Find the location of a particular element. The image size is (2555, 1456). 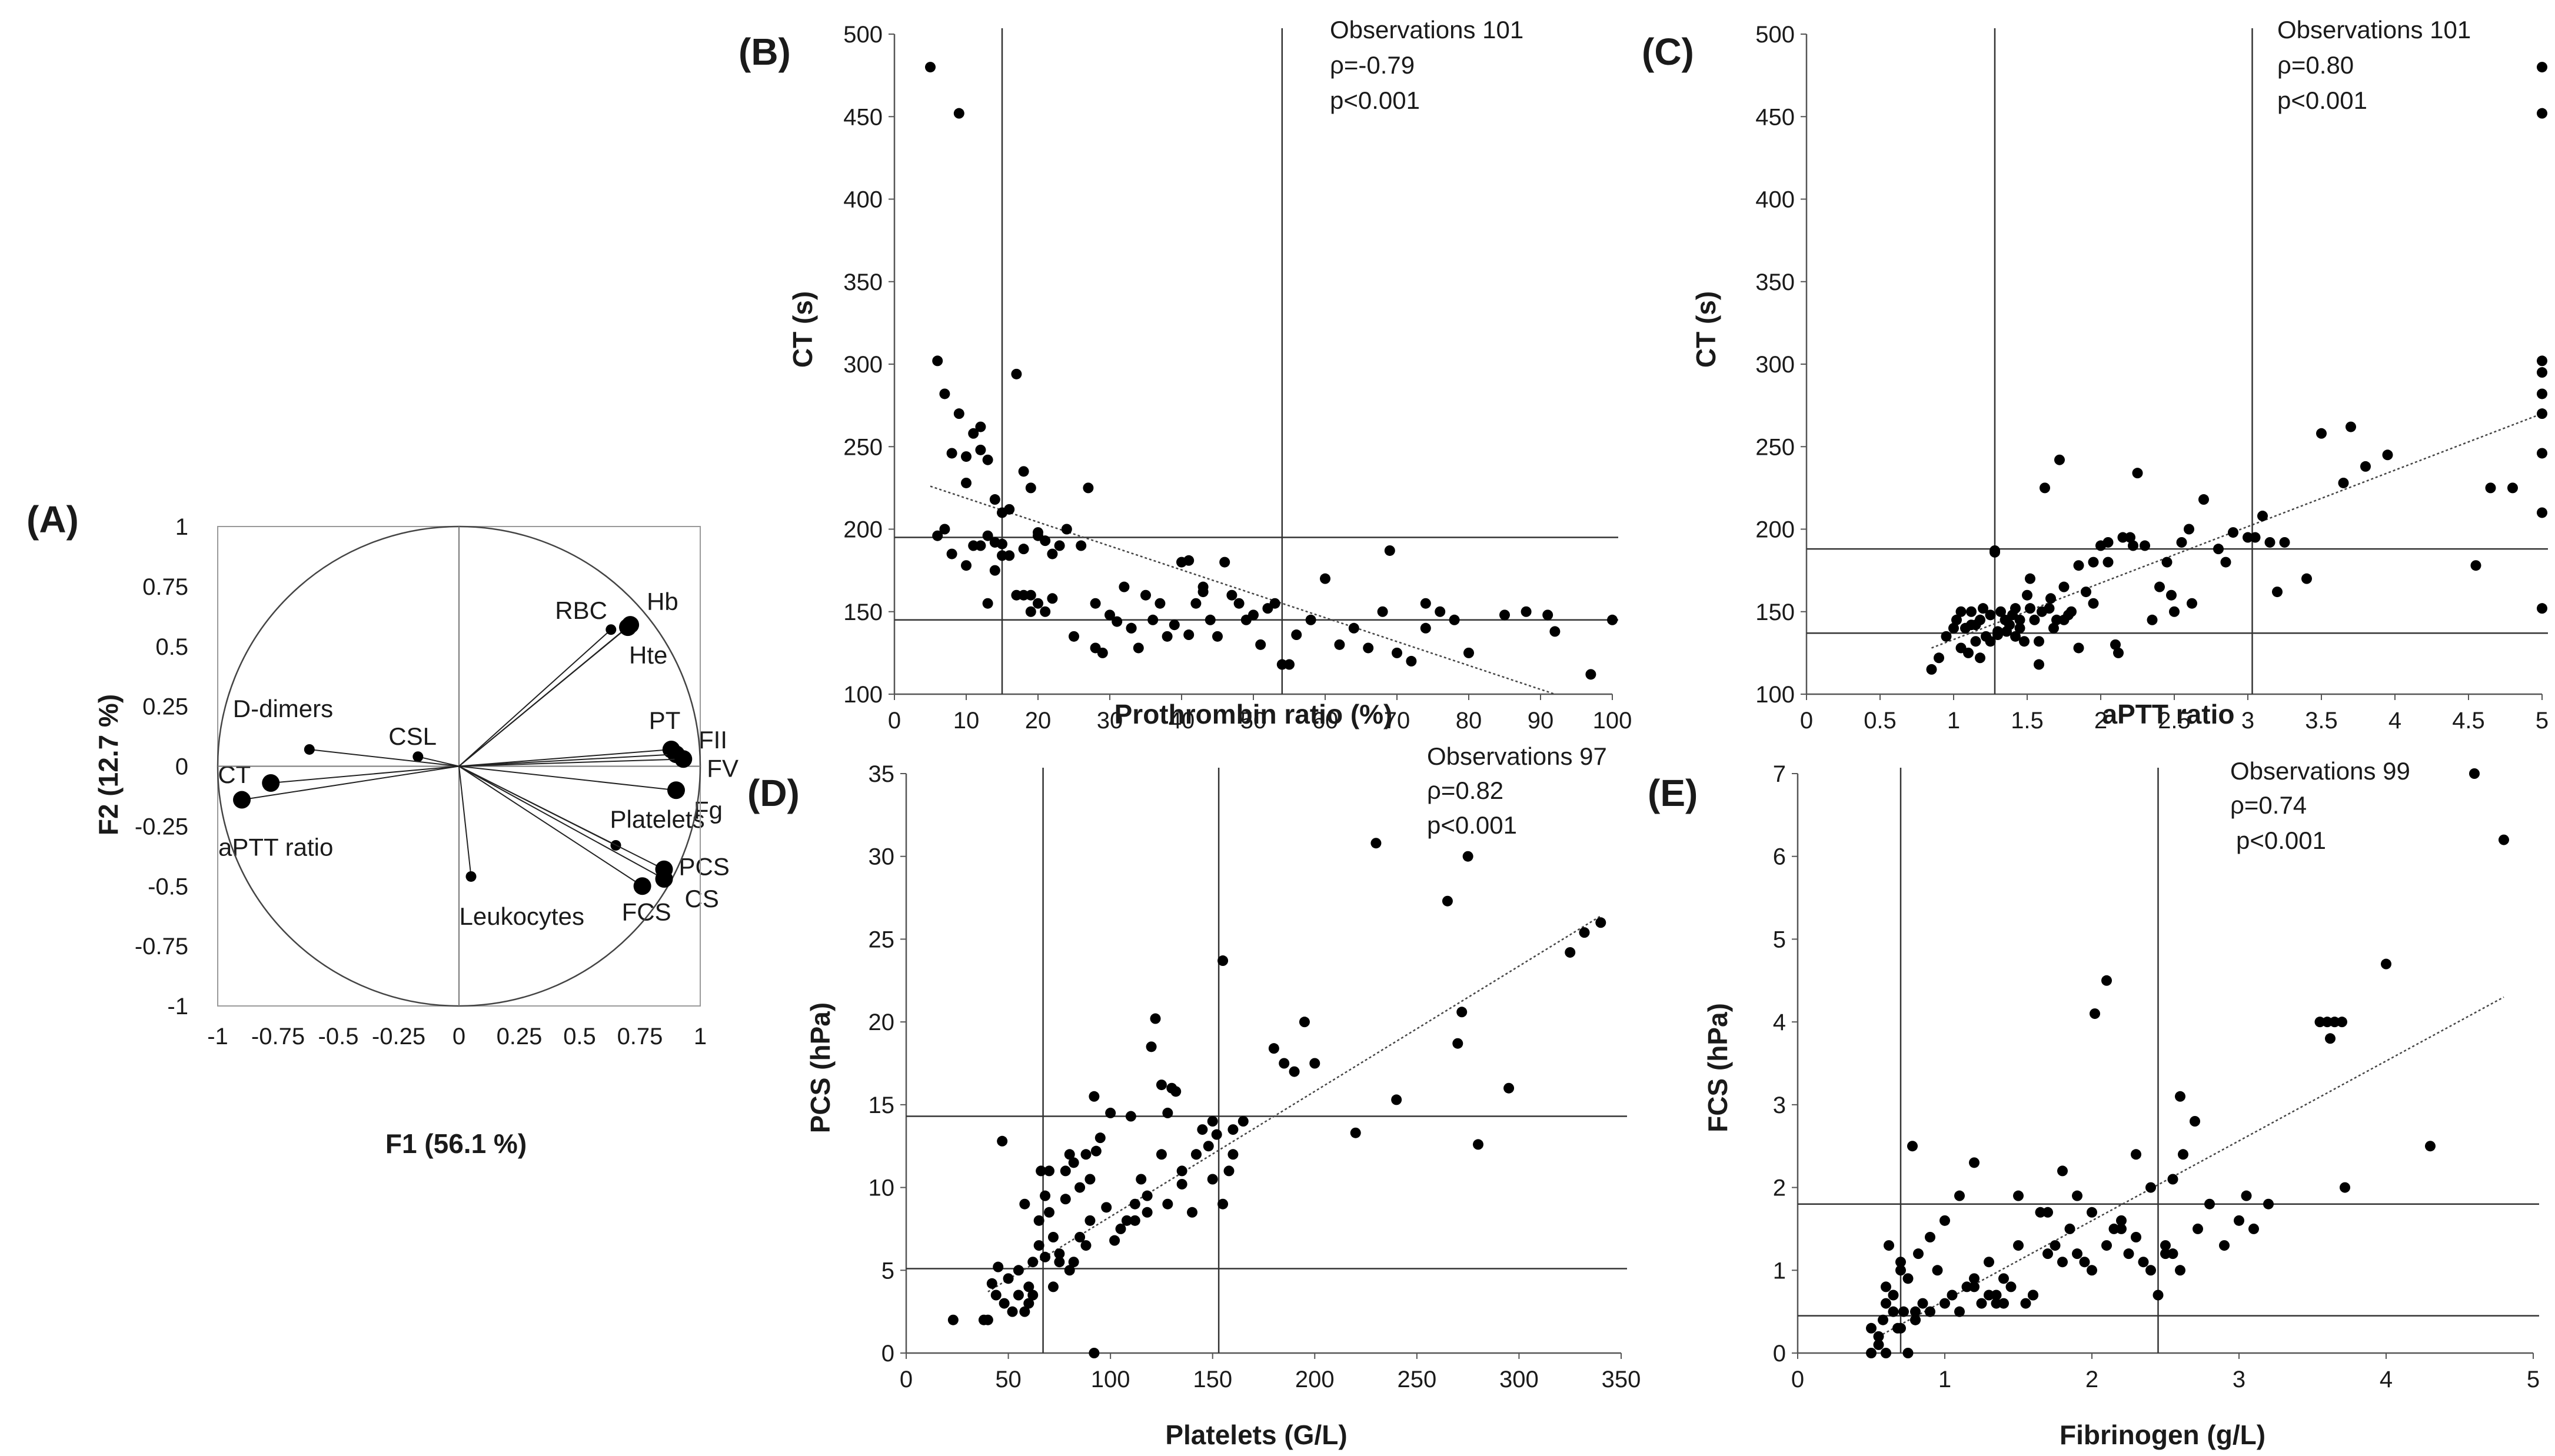

panel-b-annotation-observations: Observations 101 is located at coordinates (1426, 30).